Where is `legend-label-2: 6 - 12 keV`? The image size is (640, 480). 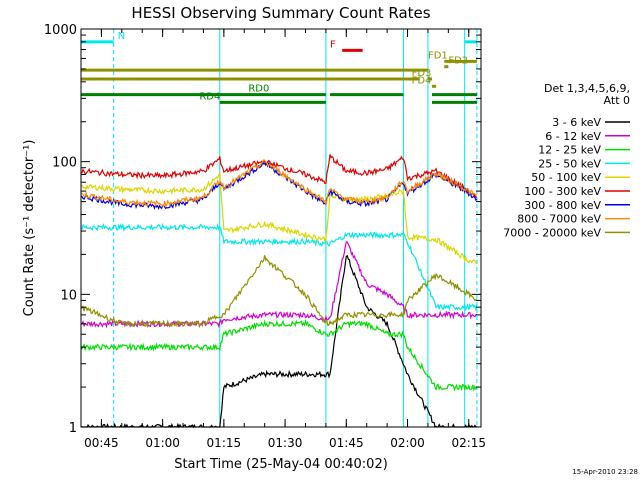 legend-label-2: 6 - 12 keV is located at coordinates (573, 136).